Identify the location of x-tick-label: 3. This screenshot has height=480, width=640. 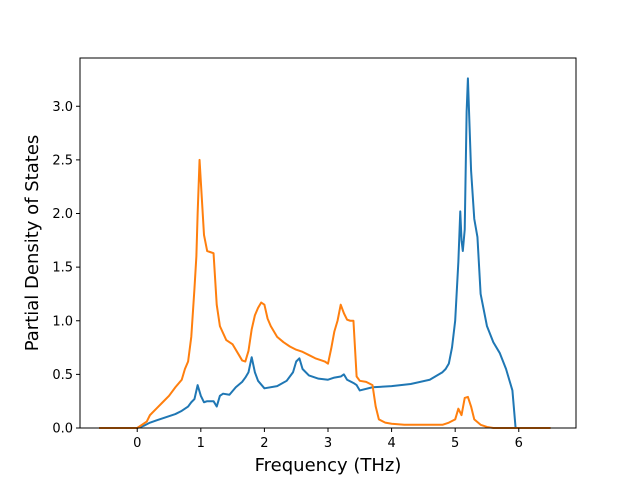
(328, 443).